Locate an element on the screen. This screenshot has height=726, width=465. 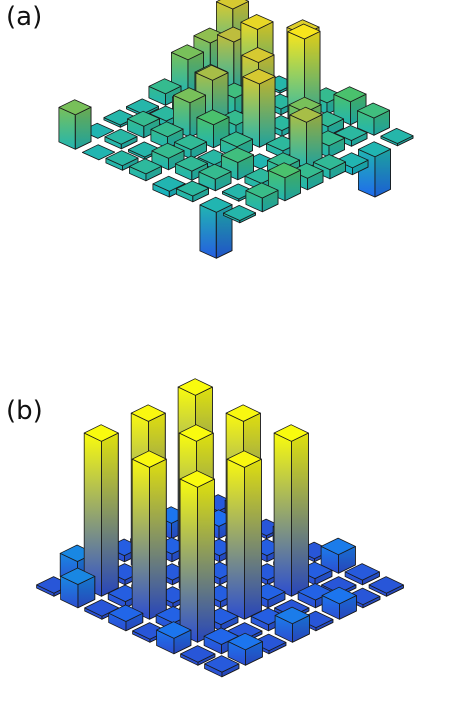
bar-a-r3-c0 is located at coordinates (145, 170).